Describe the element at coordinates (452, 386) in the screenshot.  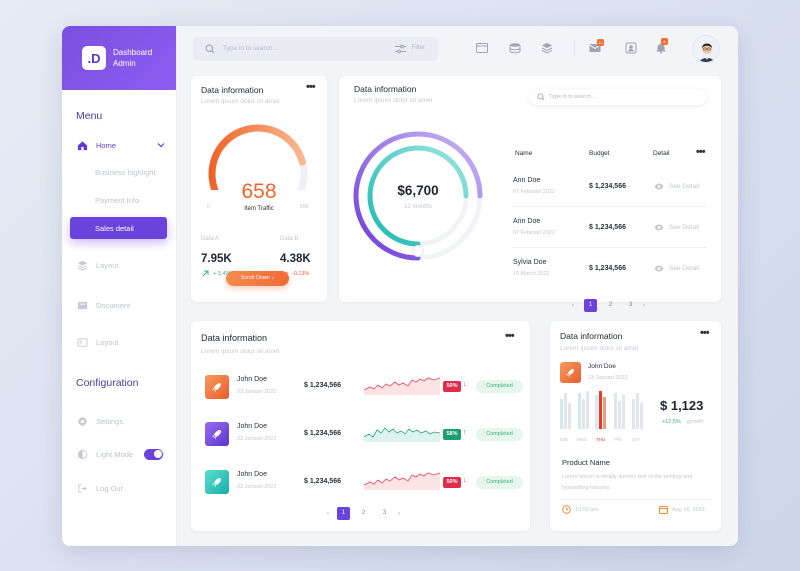
I see `change-badge: 50%` at that location.